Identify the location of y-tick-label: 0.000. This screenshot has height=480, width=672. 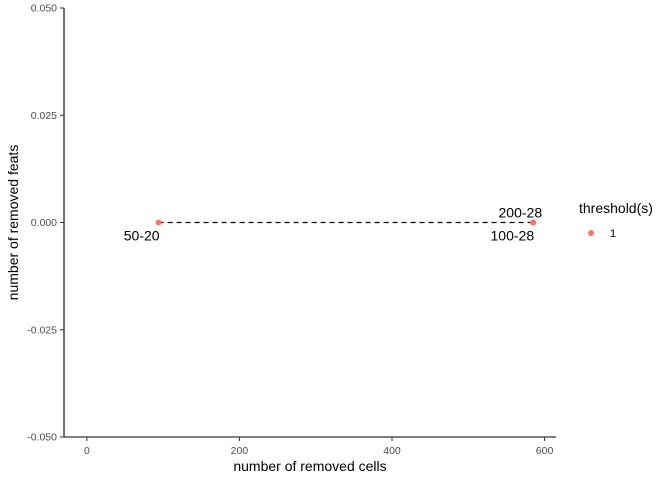
(44, 223).